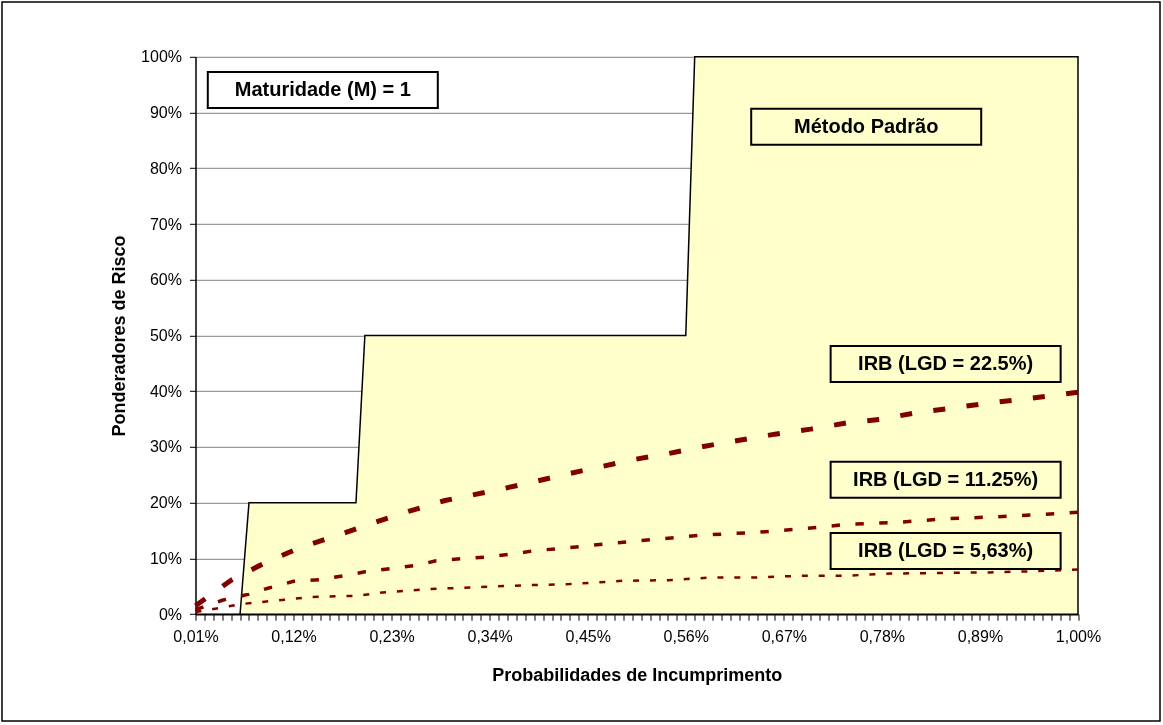 The image size is (1163, 725). What do you see at coordinates (392, 636) in the screenshot?
I see `x-tick-label: 0,23%` at bounding box center [392, 636].